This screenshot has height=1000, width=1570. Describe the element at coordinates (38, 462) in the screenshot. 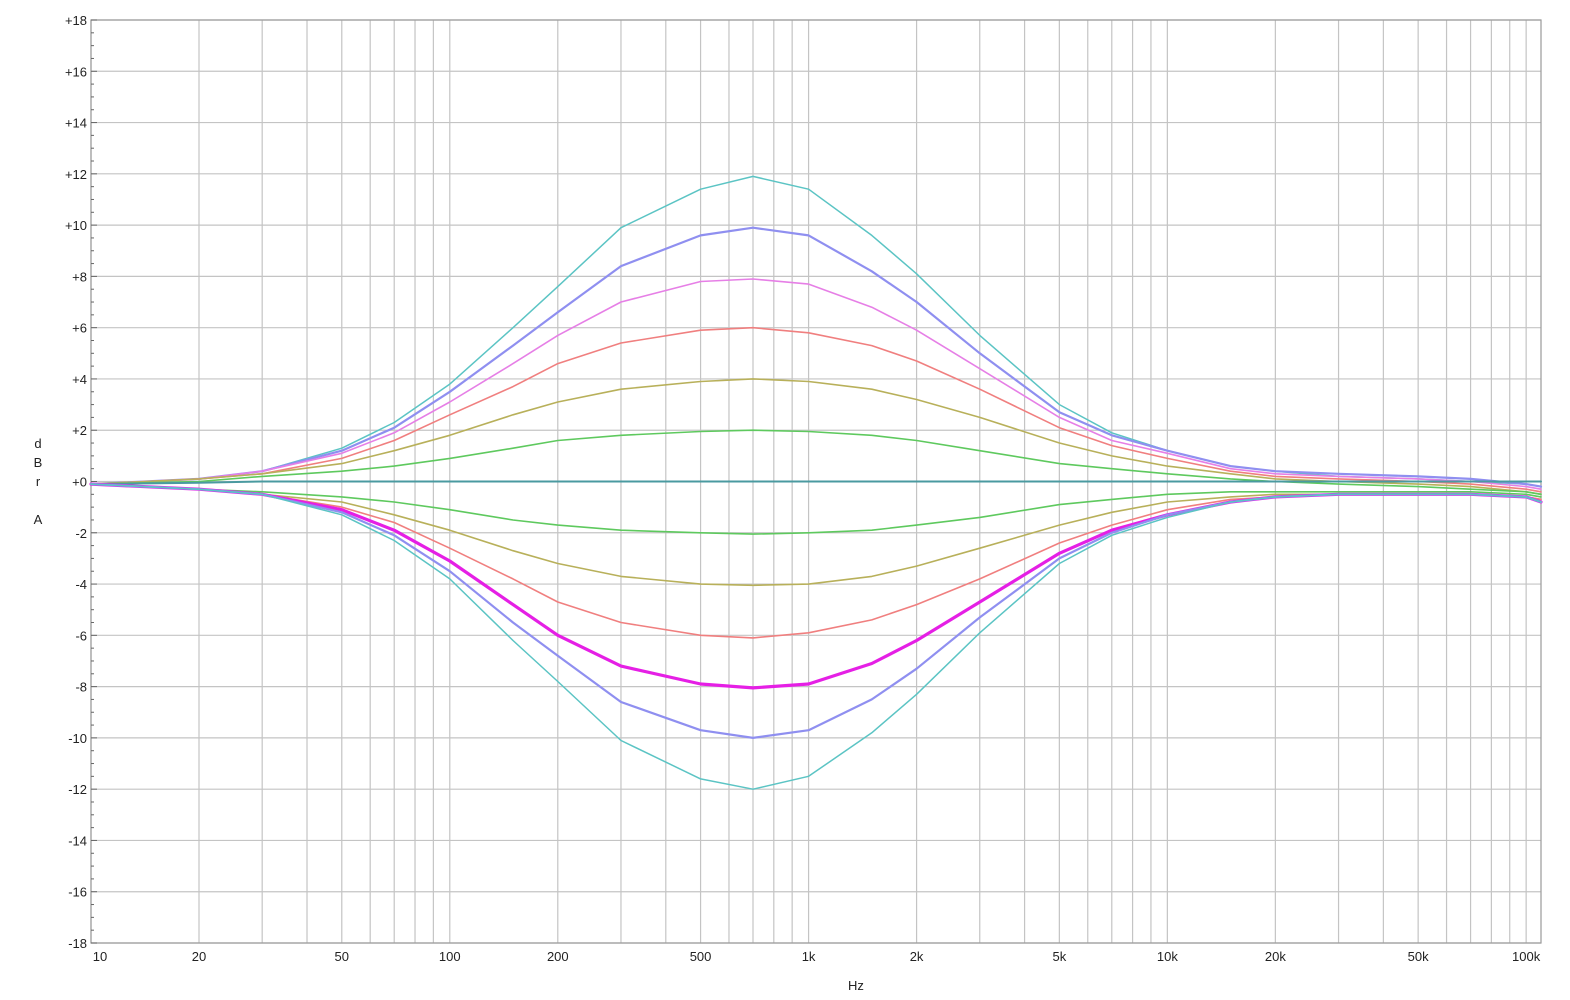

I see `y-axis-title-letter: B` at that location.